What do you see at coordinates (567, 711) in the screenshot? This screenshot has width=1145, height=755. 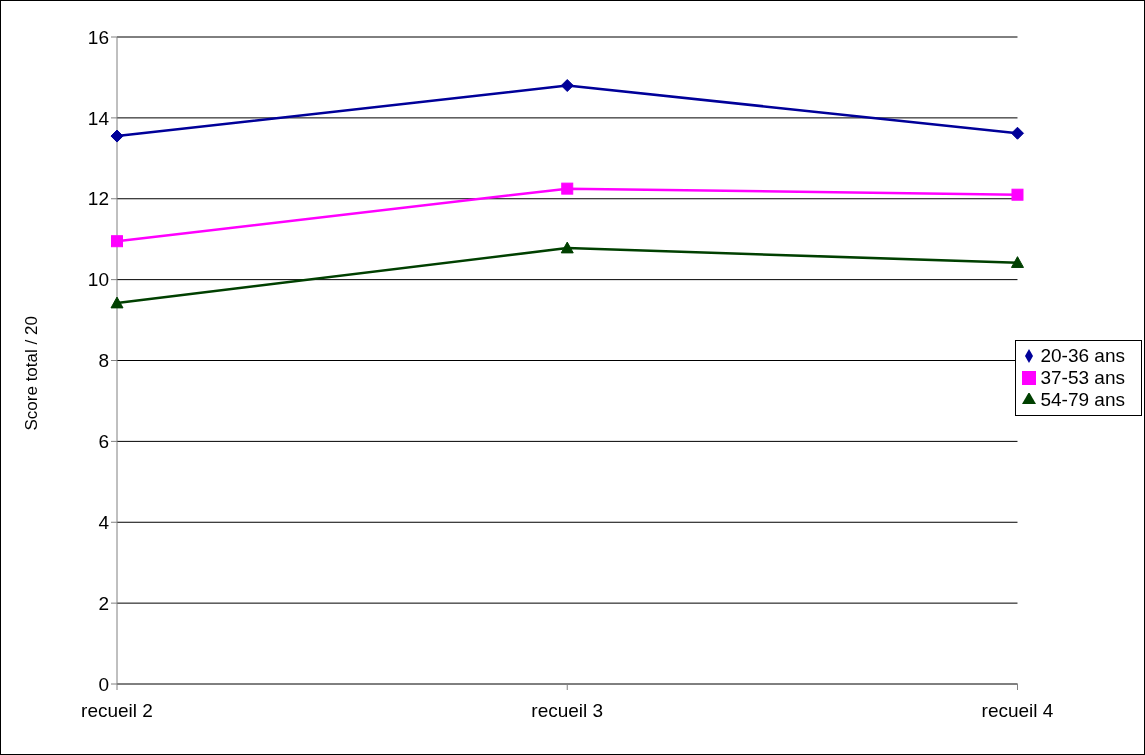 I see `x-tick-label: recueil 3` at bounding box center [567, 711].